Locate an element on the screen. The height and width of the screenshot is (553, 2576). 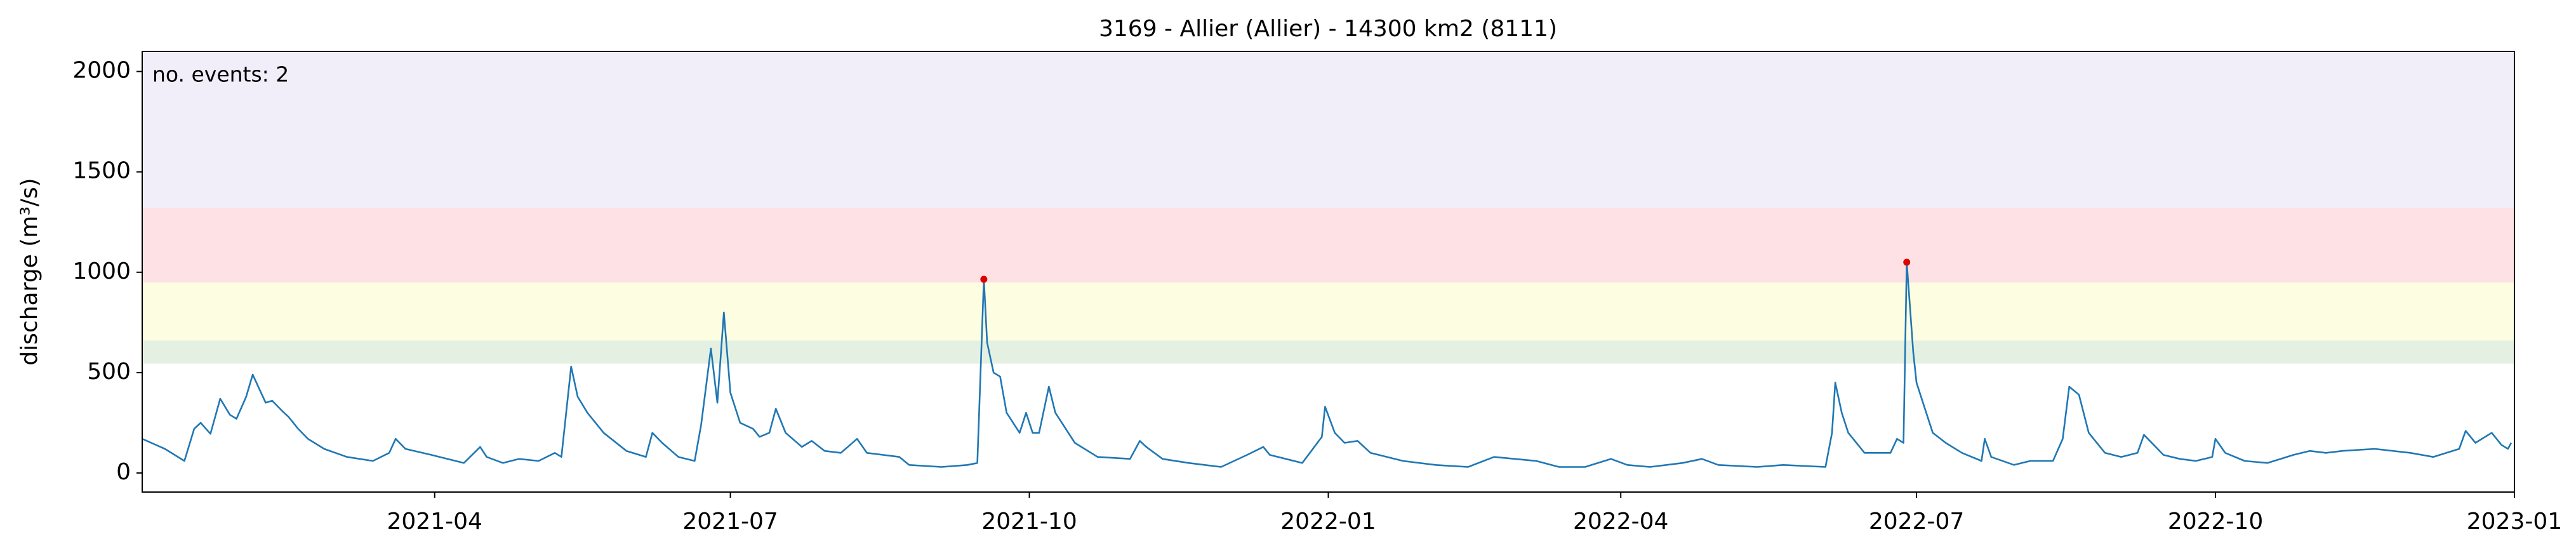
annotation: no. events: 2 is located at coordinates (220, 74).